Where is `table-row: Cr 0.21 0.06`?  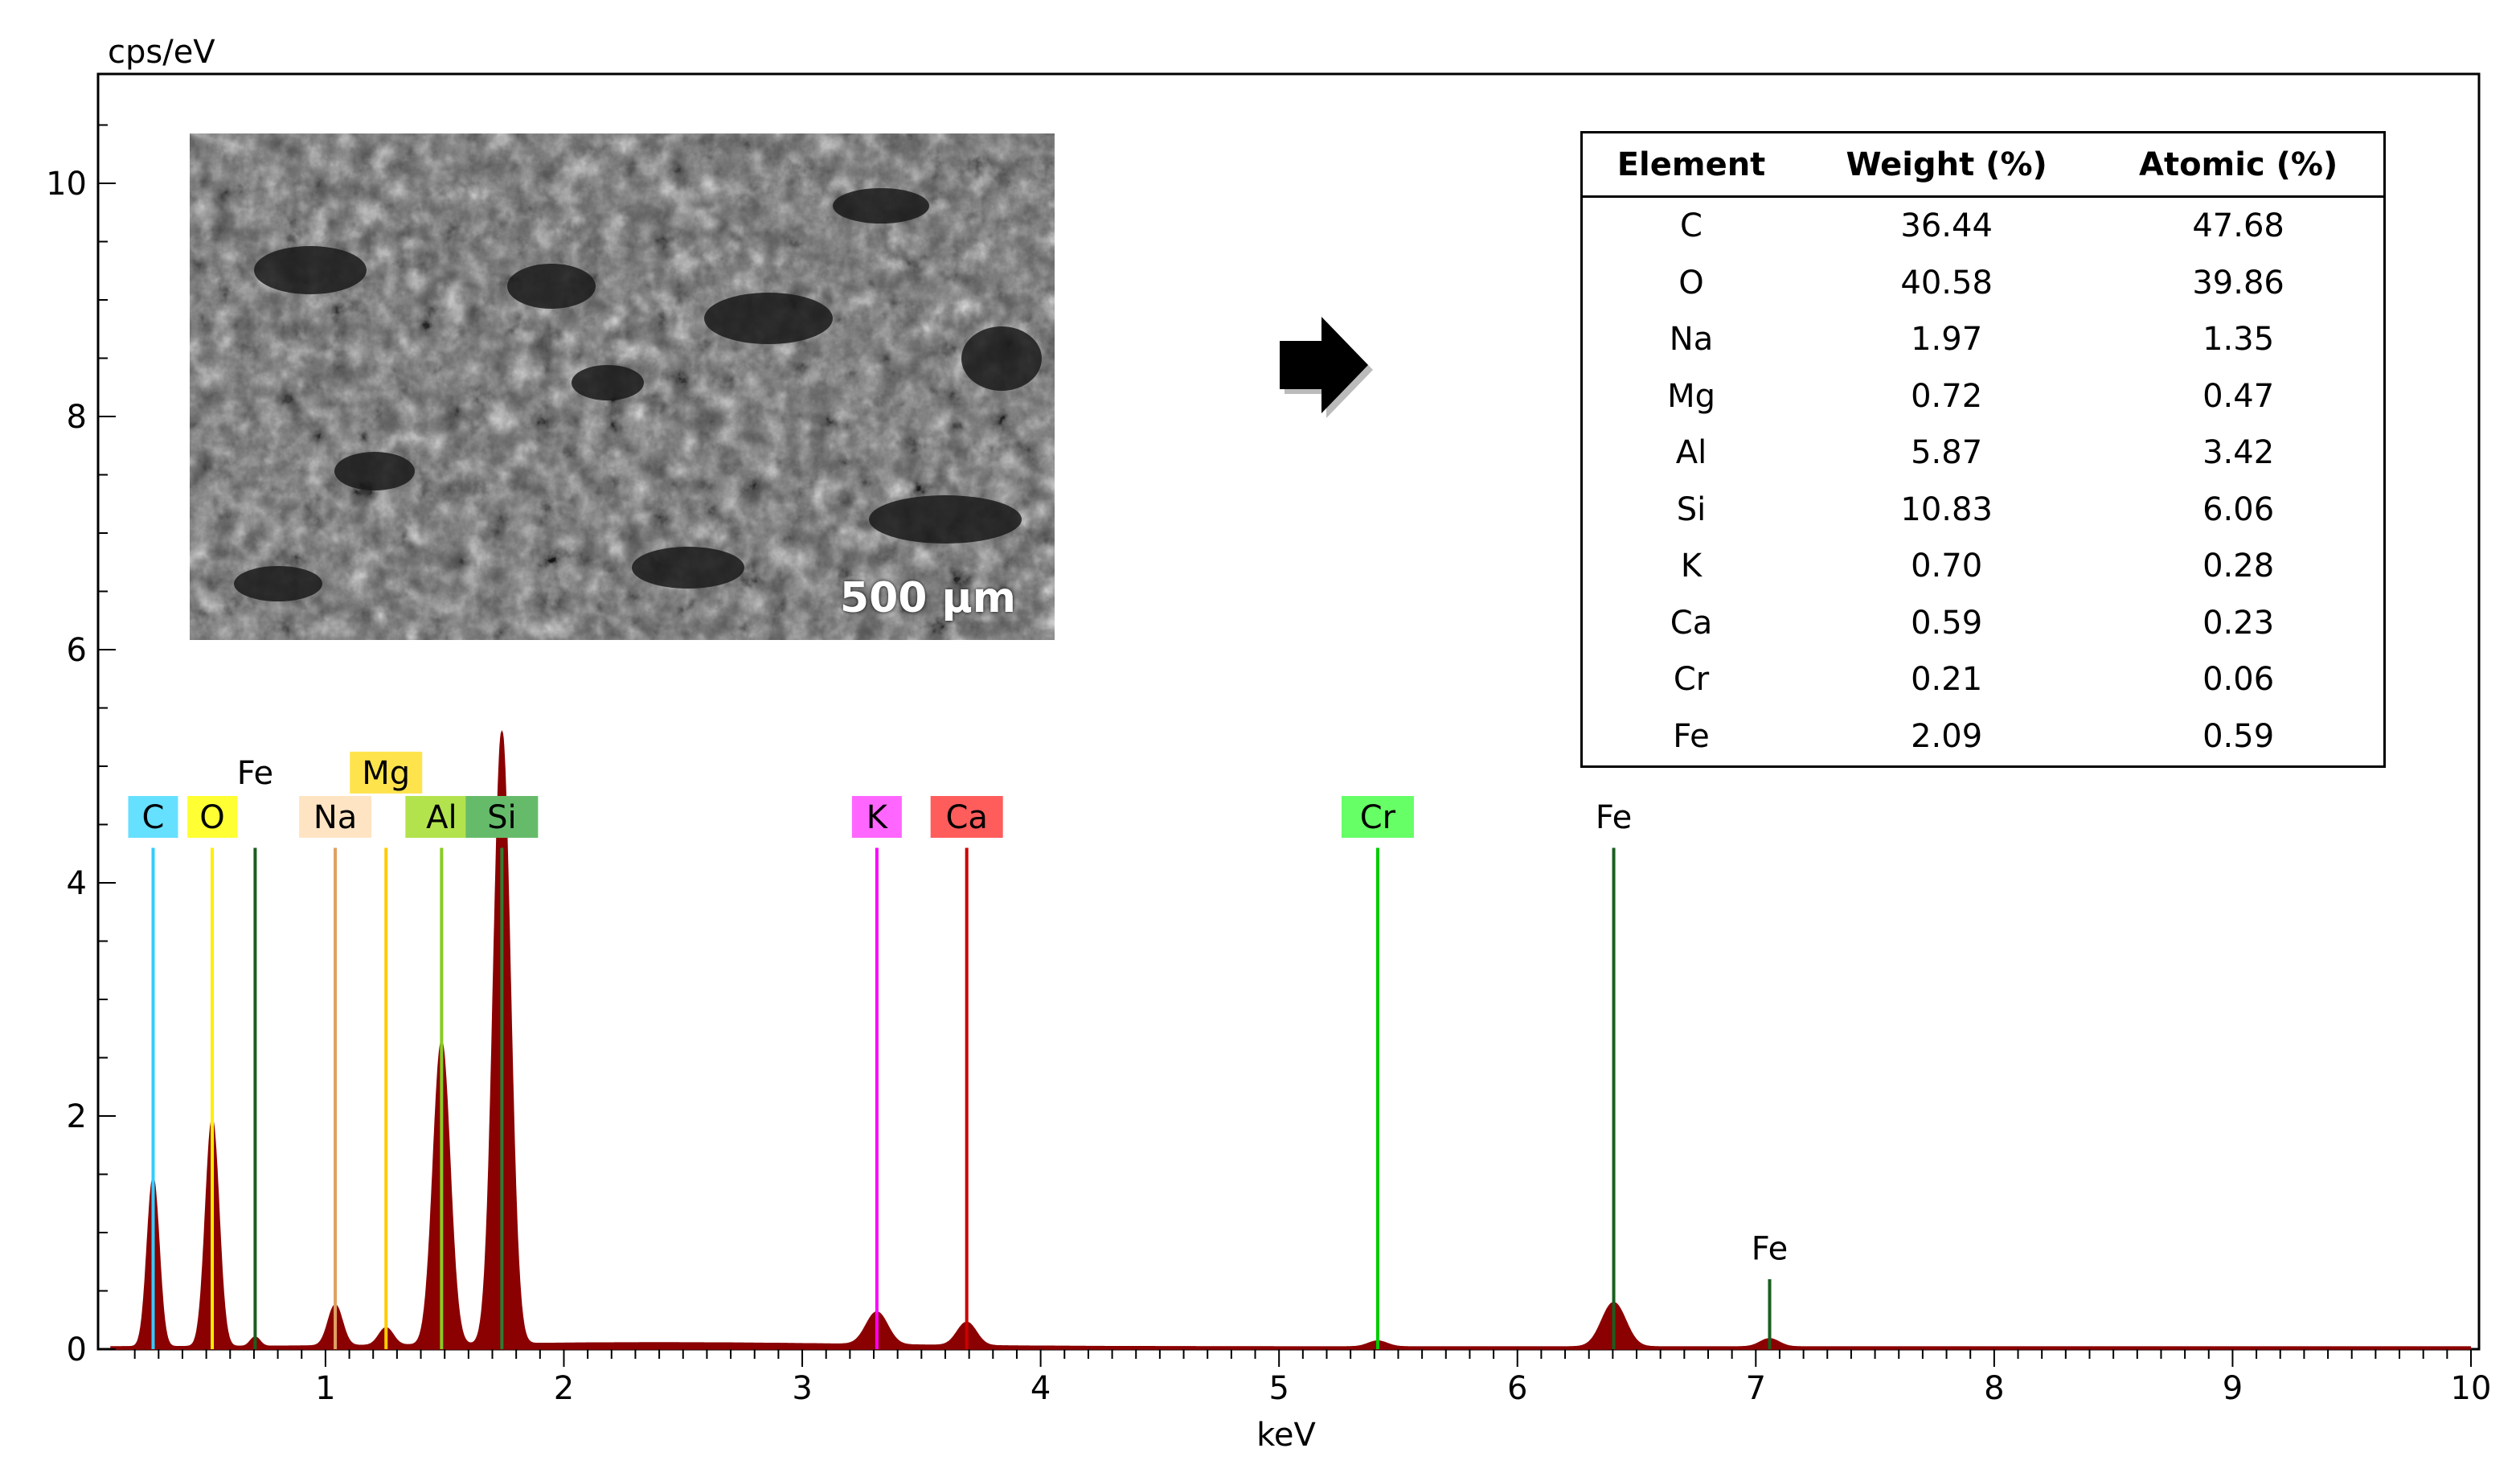
table-row: Cr 0.21 0.06 is located at coordinates (1983, 679).